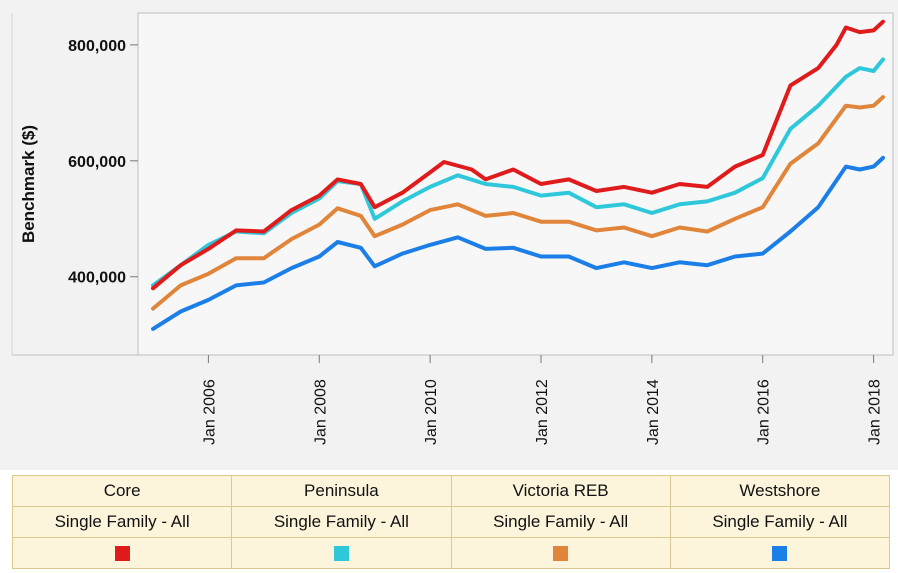 This screenshot has height=573, width=898. What do you see at coordinates (97, 162) in the screenshot?
I see `y-tick-label-600000: 600,000` at bounding box center [97, 162].